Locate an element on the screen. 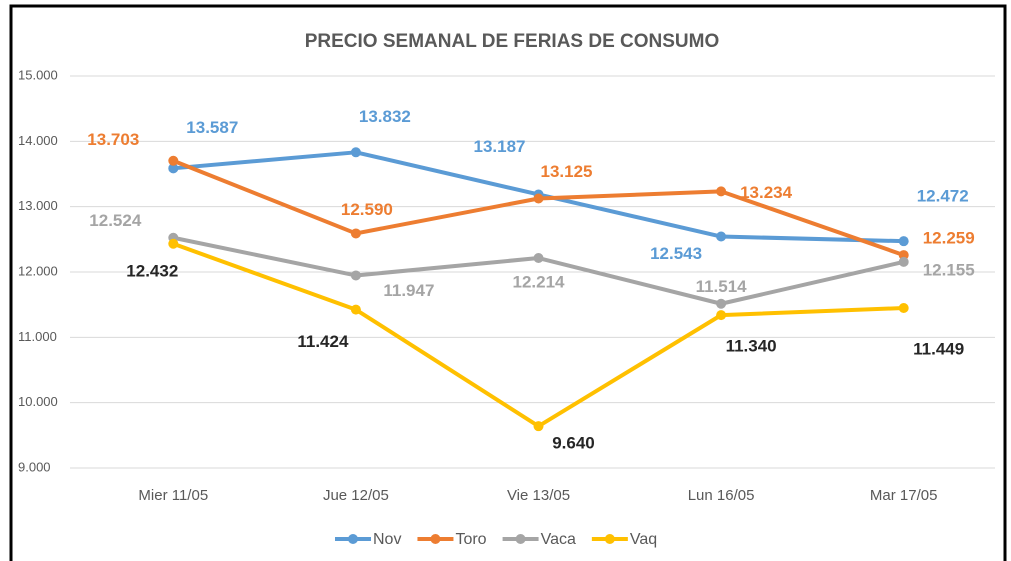 This screenshot has height=561, width=1011. y-tick-label: 13.000 is located at coordinates (38, 205).